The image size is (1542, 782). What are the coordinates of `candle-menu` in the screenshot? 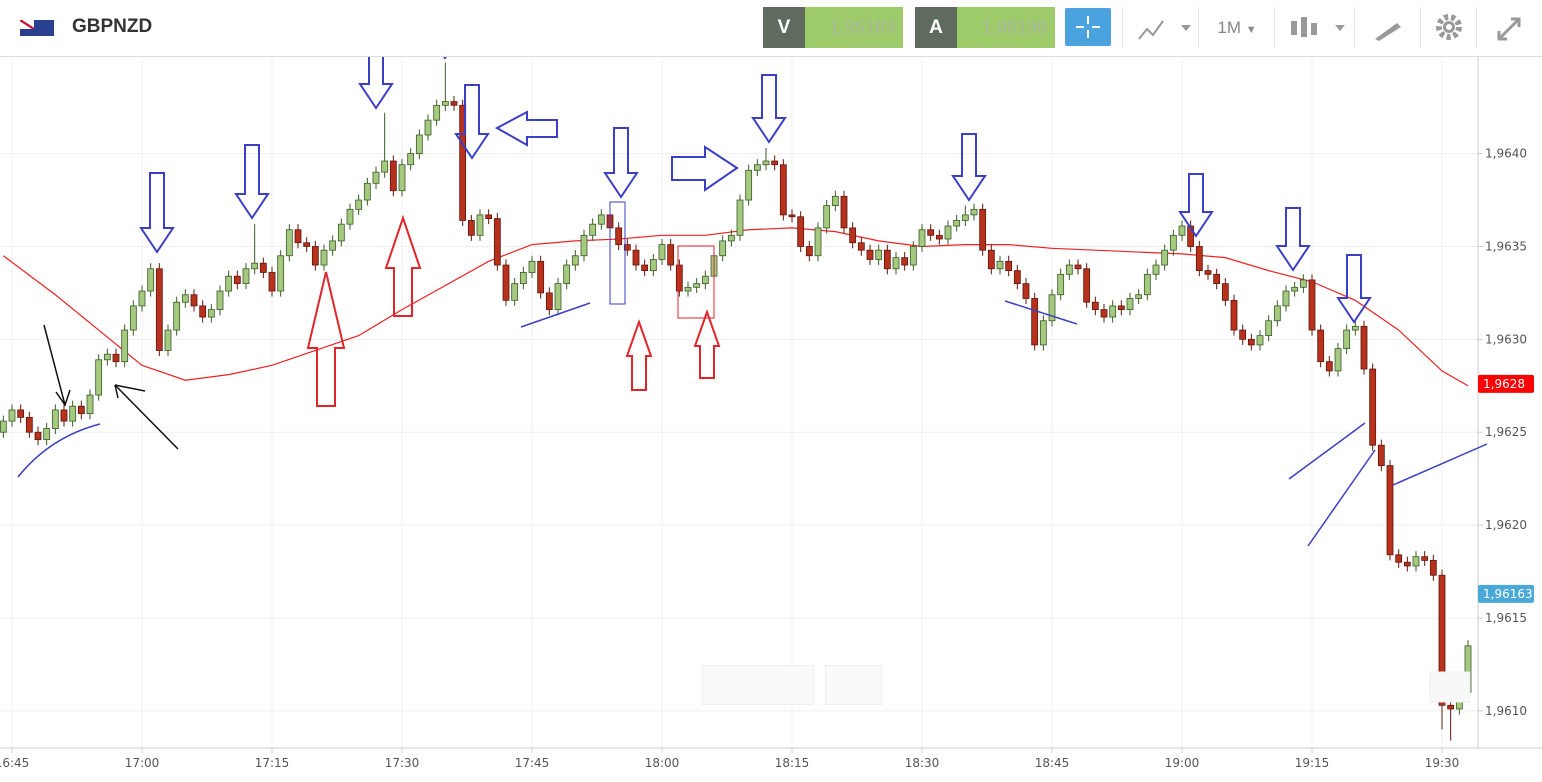 It's located at (1314, 27).